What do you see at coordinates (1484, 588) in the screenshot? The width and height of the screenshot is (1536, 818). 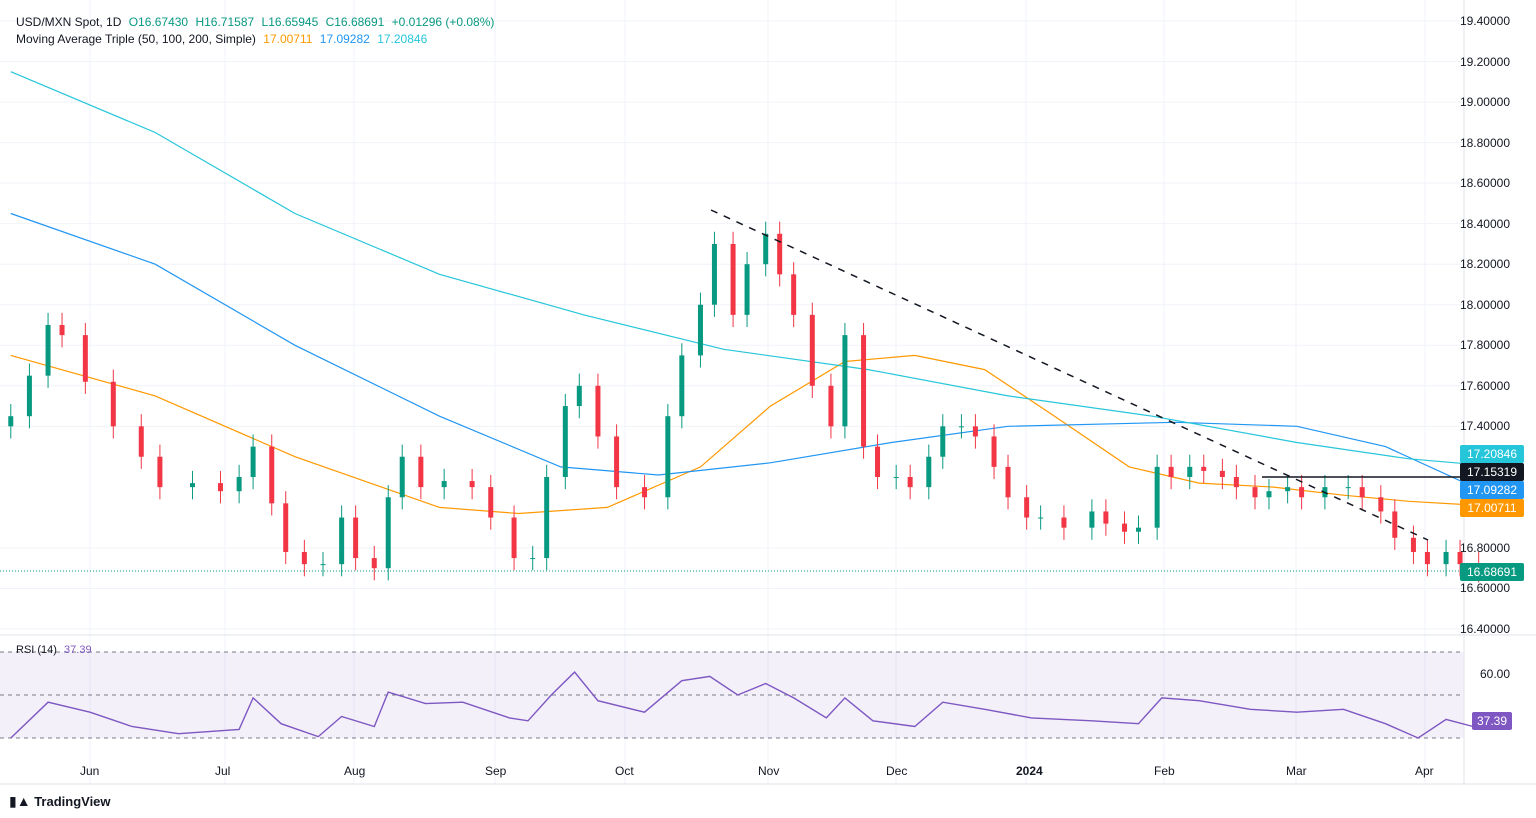 I see `price-tick-label: 16.60000` at bounding box center [1484, 588].